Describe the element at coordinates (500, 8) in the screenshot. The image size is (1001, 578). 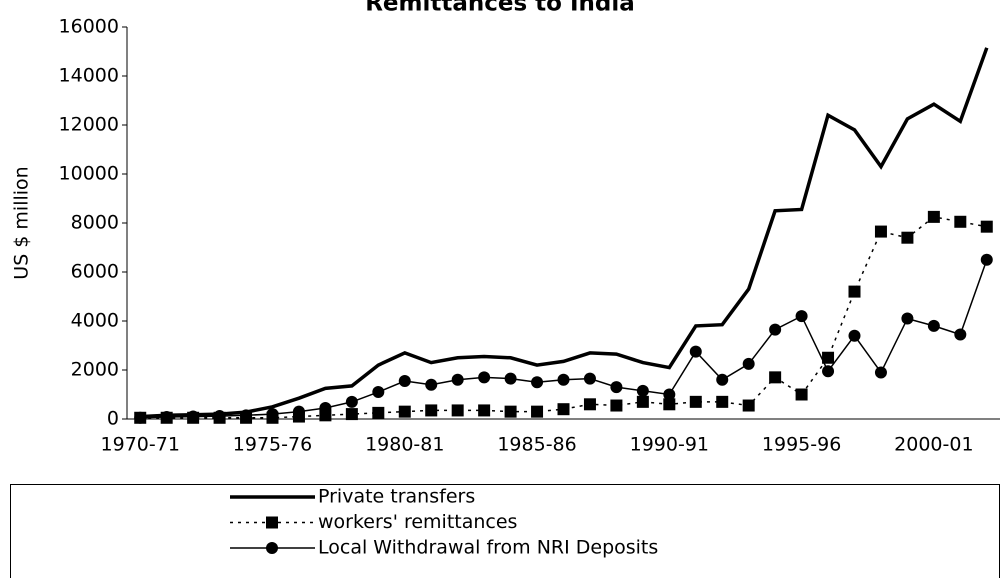
I see `chart-title: Remittances to India` at that location.